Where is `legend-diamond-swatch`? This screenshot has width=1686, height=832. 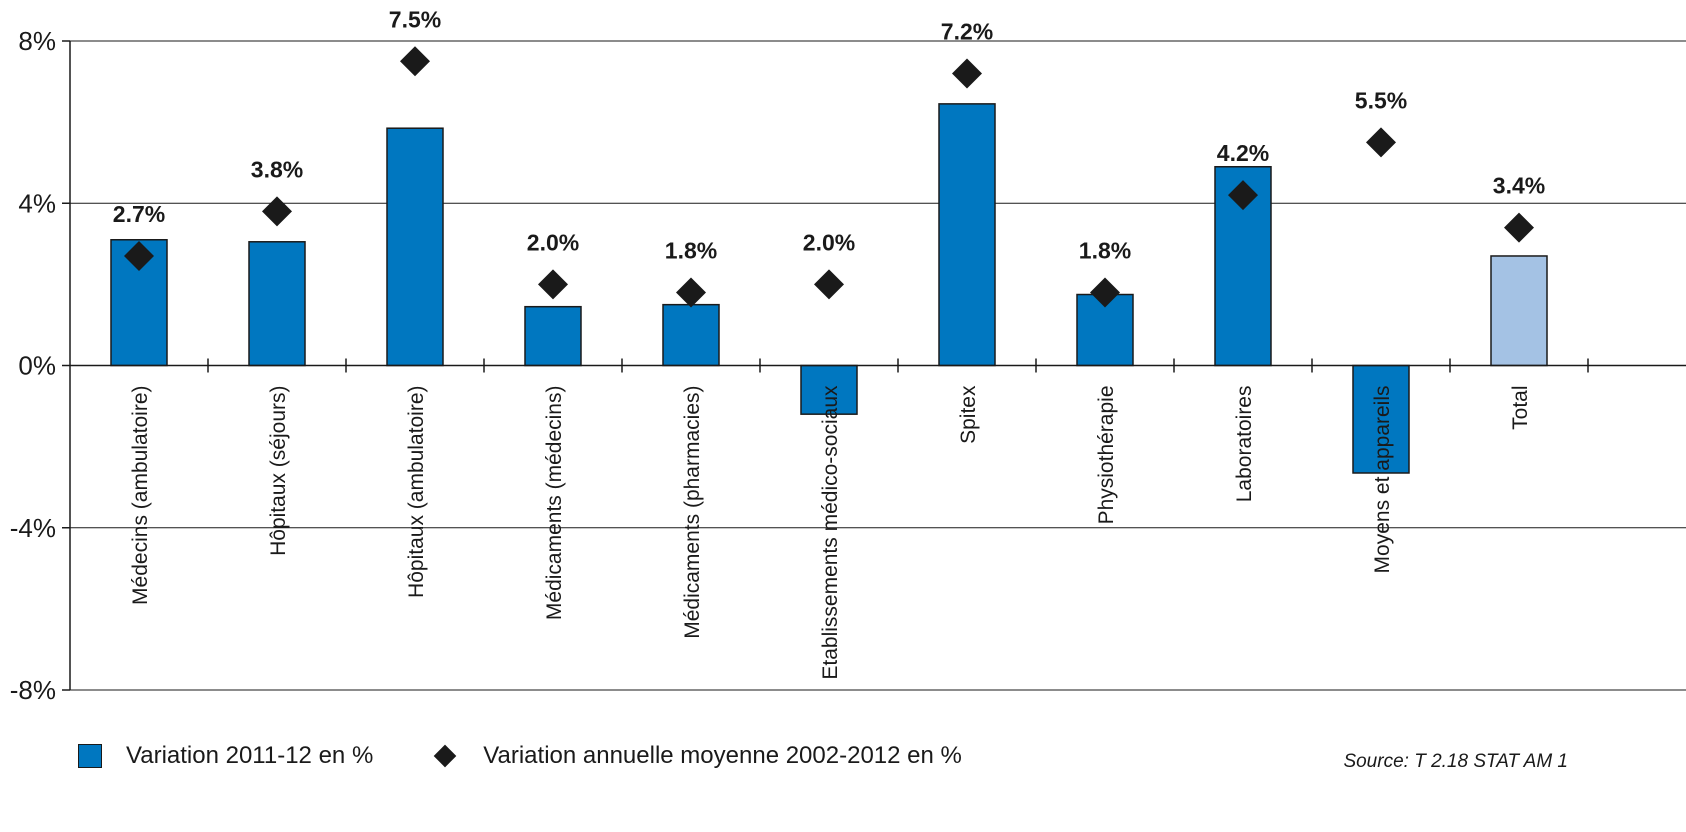 legend-diamond-swatch is located at coordinates (445, 756).